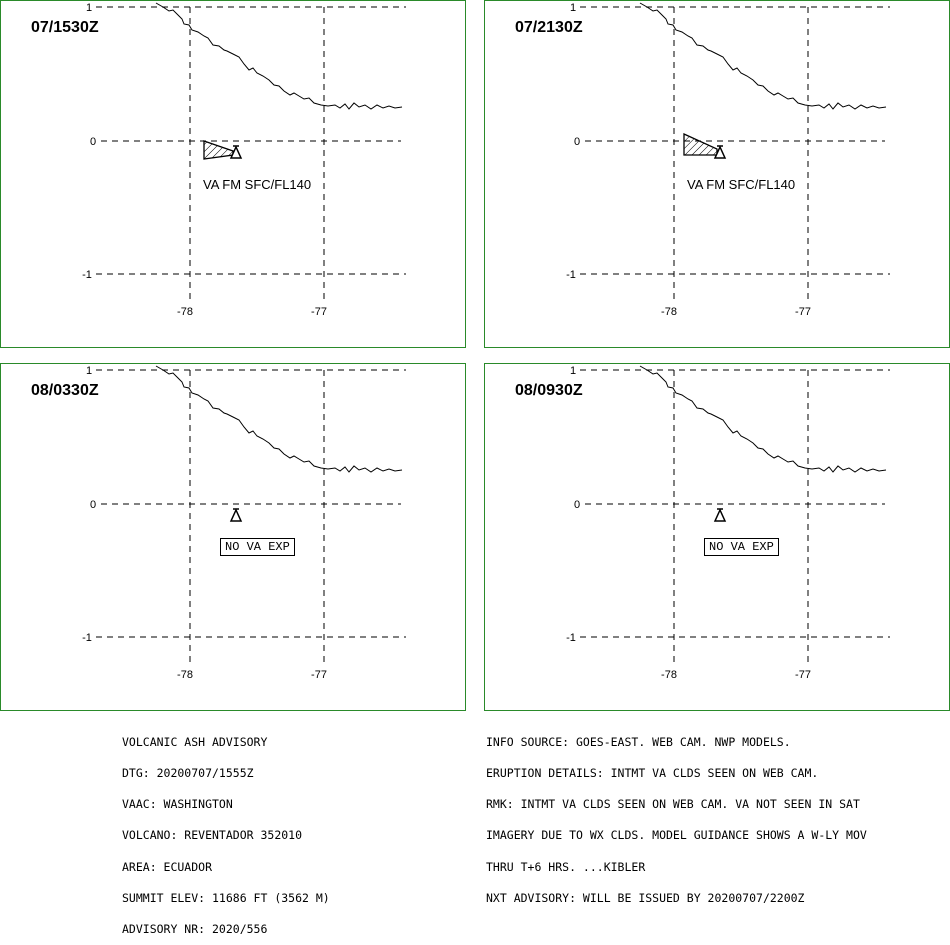 The image size is (950, 945). What do you see at coordinates (188, 773) in the screenshot?
I see `advisory-line: DTG: 20200707/1555Z` at bounding box center [188, 773].